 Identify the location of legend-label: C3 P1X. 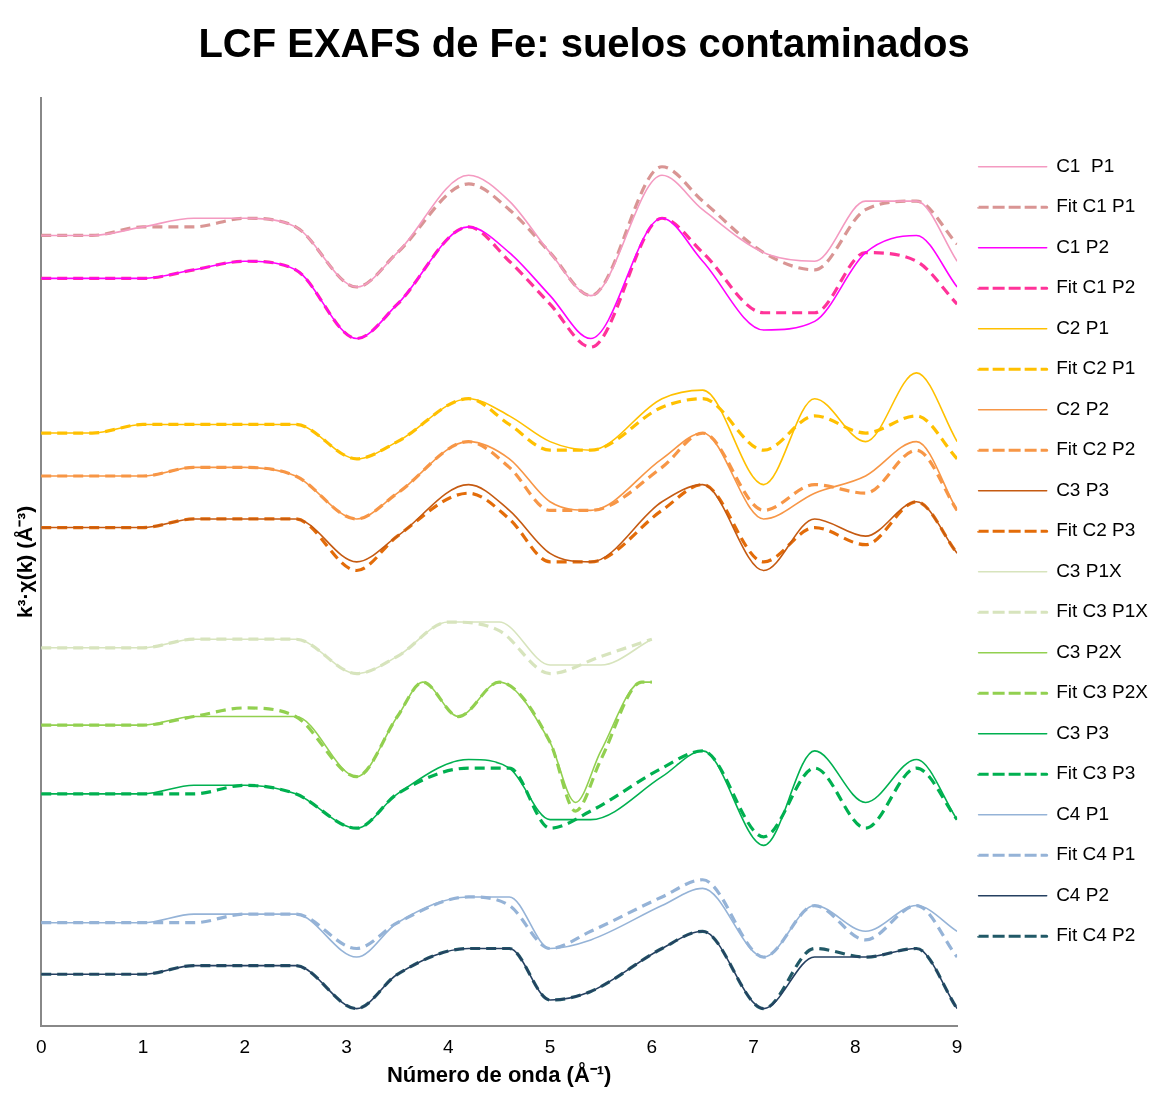
(1089, 570).